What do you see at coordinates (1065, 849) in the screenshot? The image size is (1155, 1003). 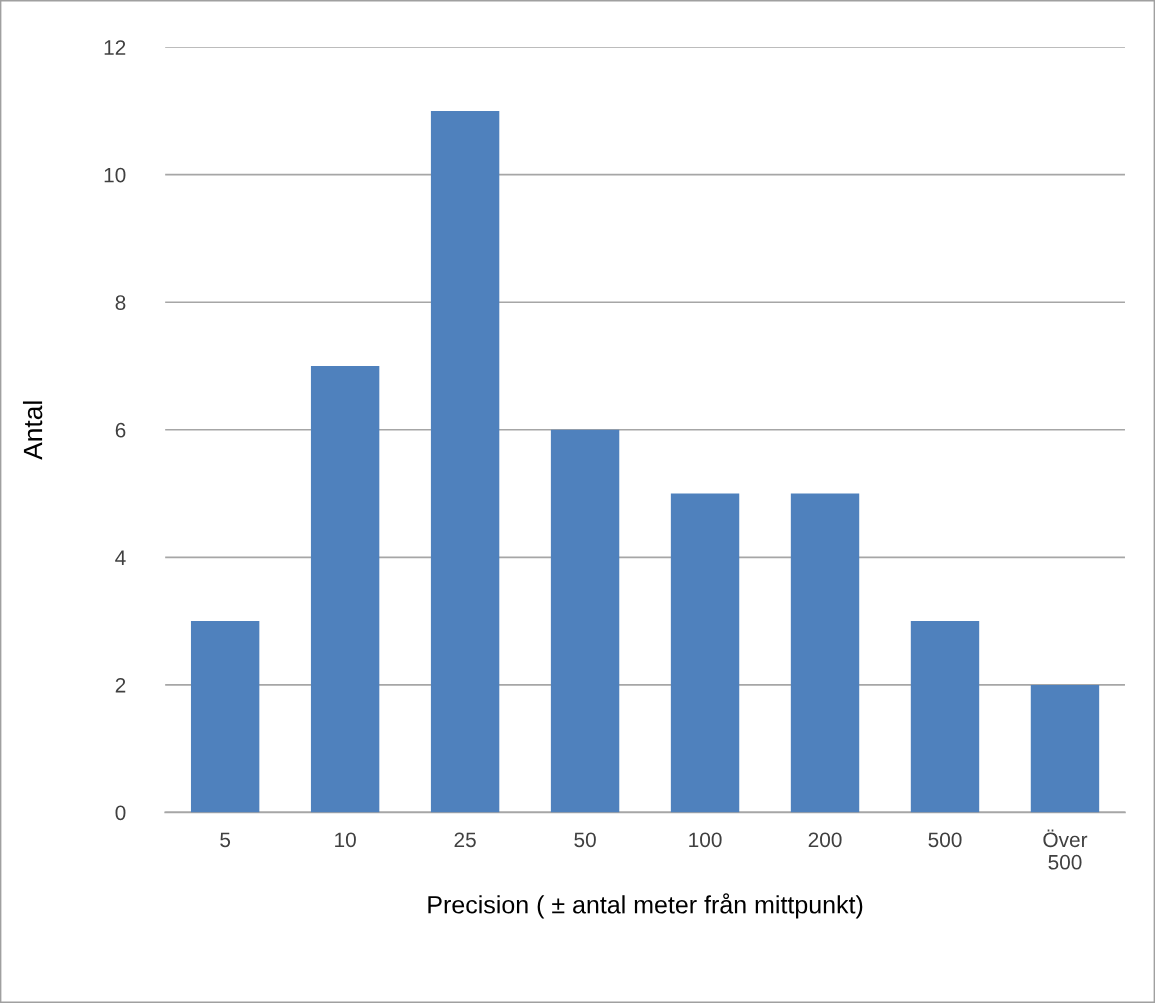 I see `x-tick-label: Över 500` at bounding box center [1065, 849].